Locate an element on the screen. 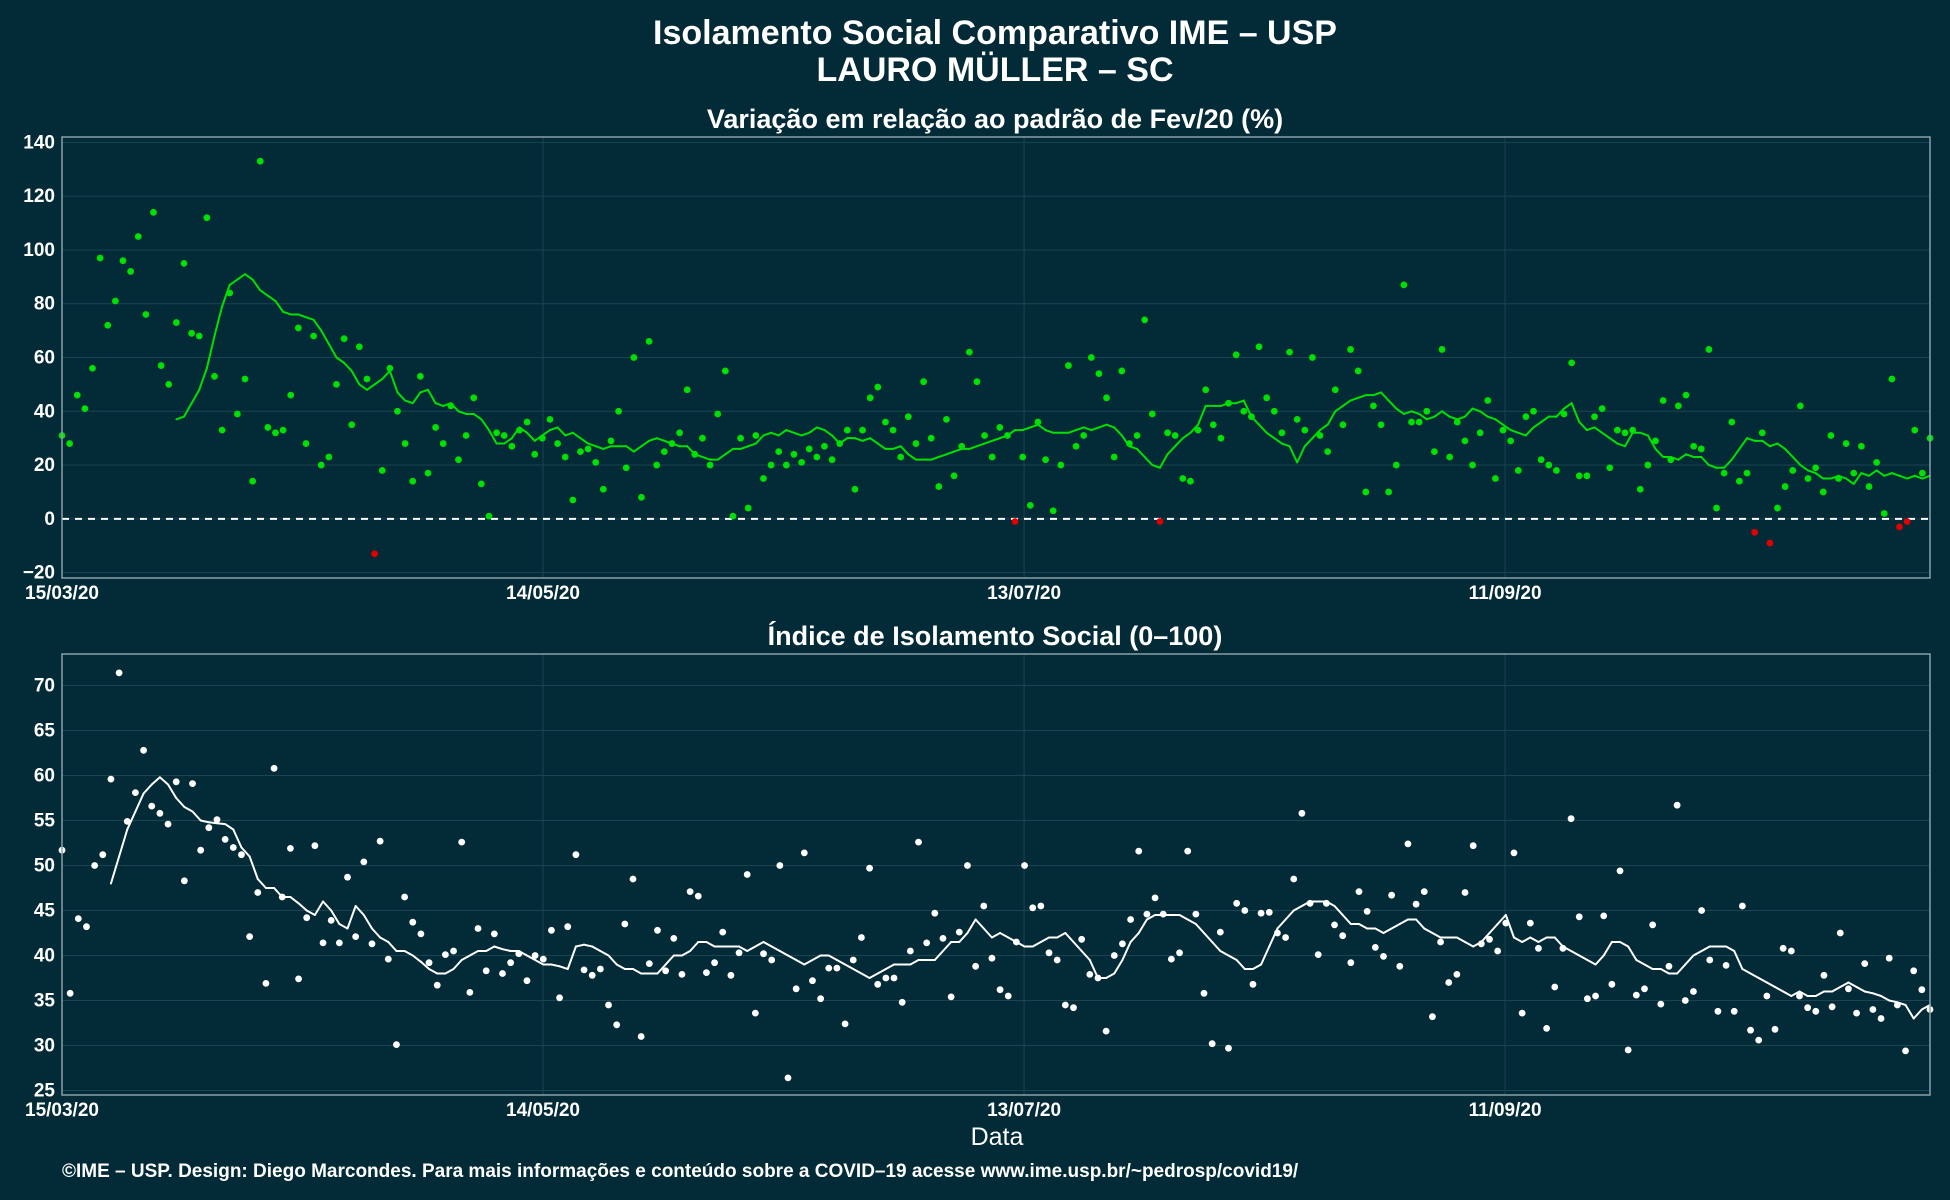 This screenshot has height=1200, width=1950. y-tick-label: 0 is located at coordinates (49, 519).